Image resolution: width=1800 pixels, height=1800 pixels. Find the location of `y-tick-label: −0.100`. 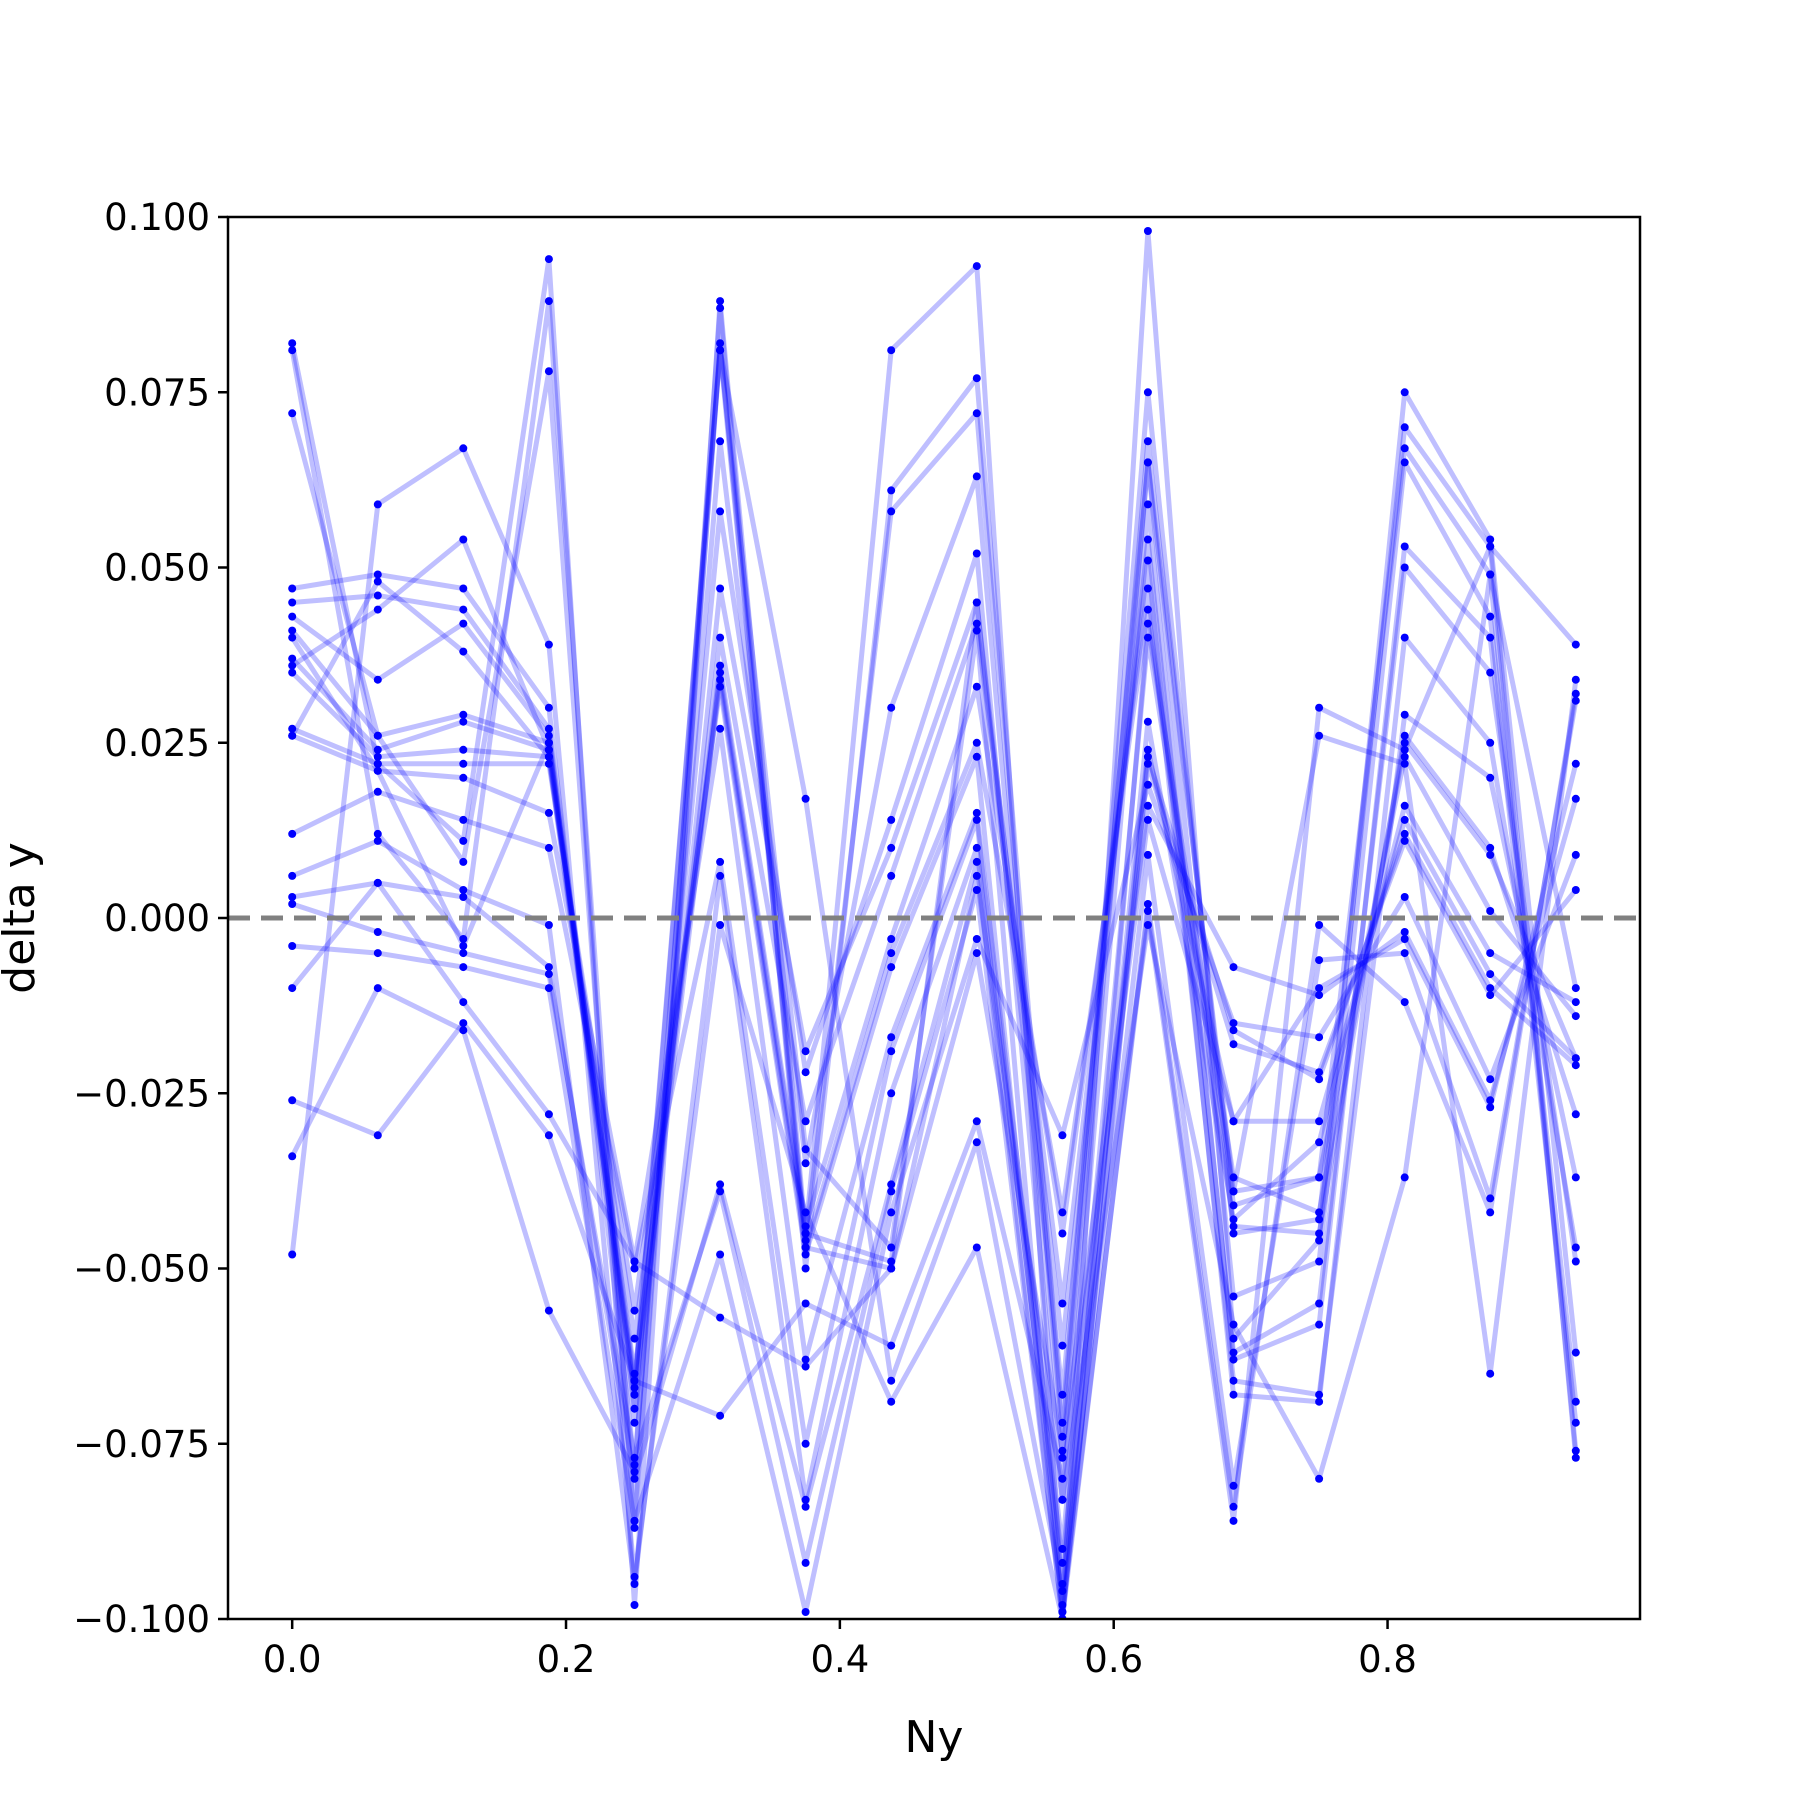

y-tick-label: −0.100 is located at coordinates (141, 1619).